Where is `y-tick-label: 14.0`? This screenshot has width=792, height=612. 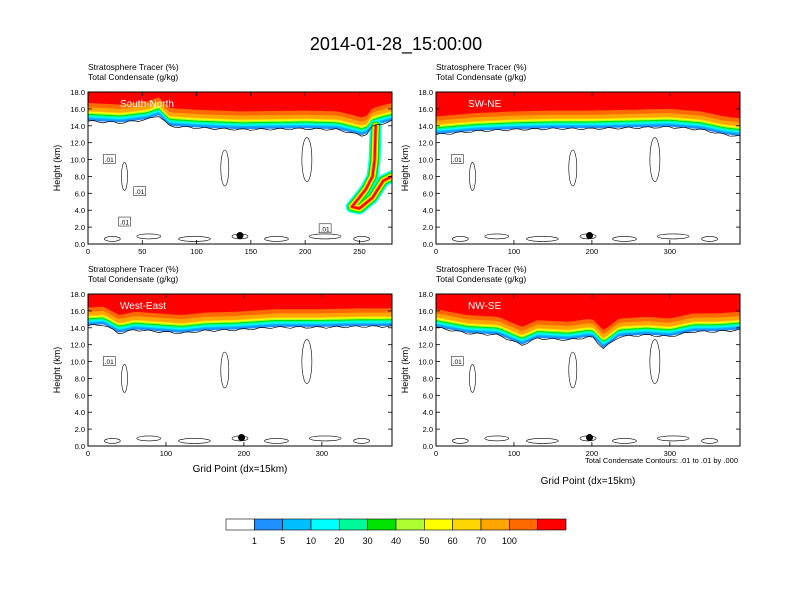
y-tick-label: 14.0 is located at coordinates (425, 328).